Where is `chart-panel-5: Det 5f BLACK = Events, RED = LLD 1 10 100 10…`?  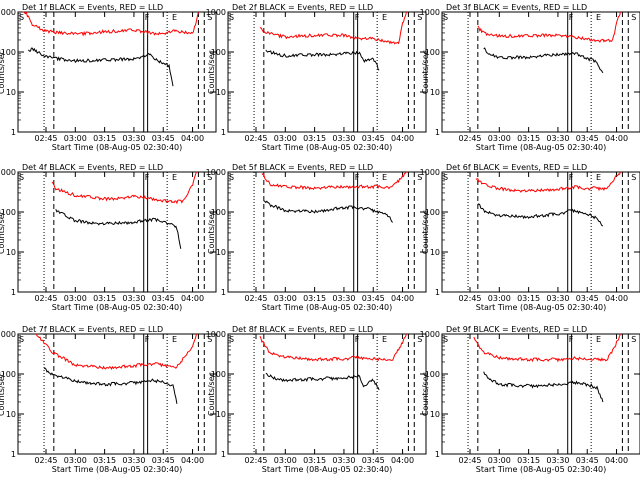
chart-panel-5: Det 5f BLACK = Events, RED = LLD 1 10 100 10… is located at coordinates (316, 237).